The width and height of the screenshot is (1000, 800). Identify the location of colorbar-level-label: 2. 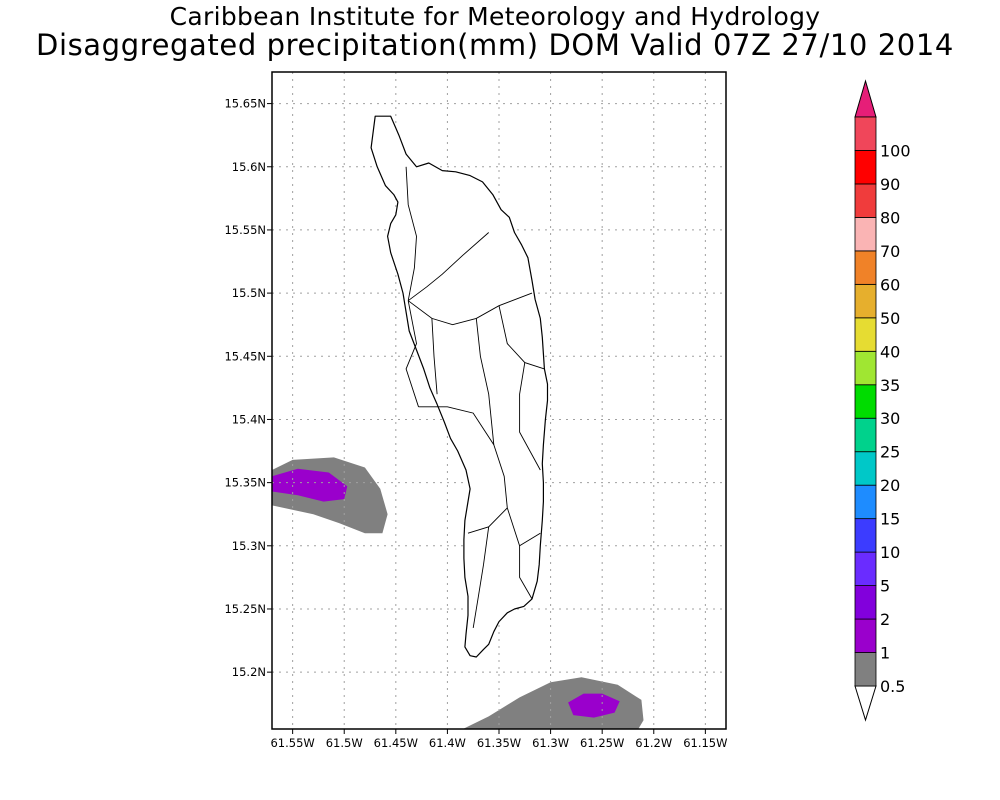
(885, 619).